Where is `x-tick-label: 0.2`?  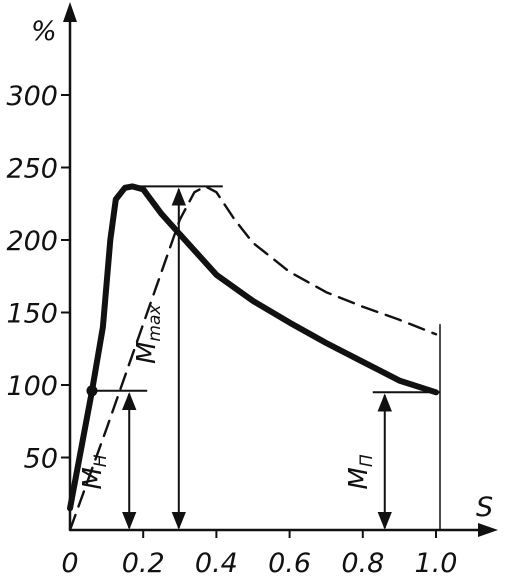
x-tick-label: 0.2 is located at coordinates (143, 562).